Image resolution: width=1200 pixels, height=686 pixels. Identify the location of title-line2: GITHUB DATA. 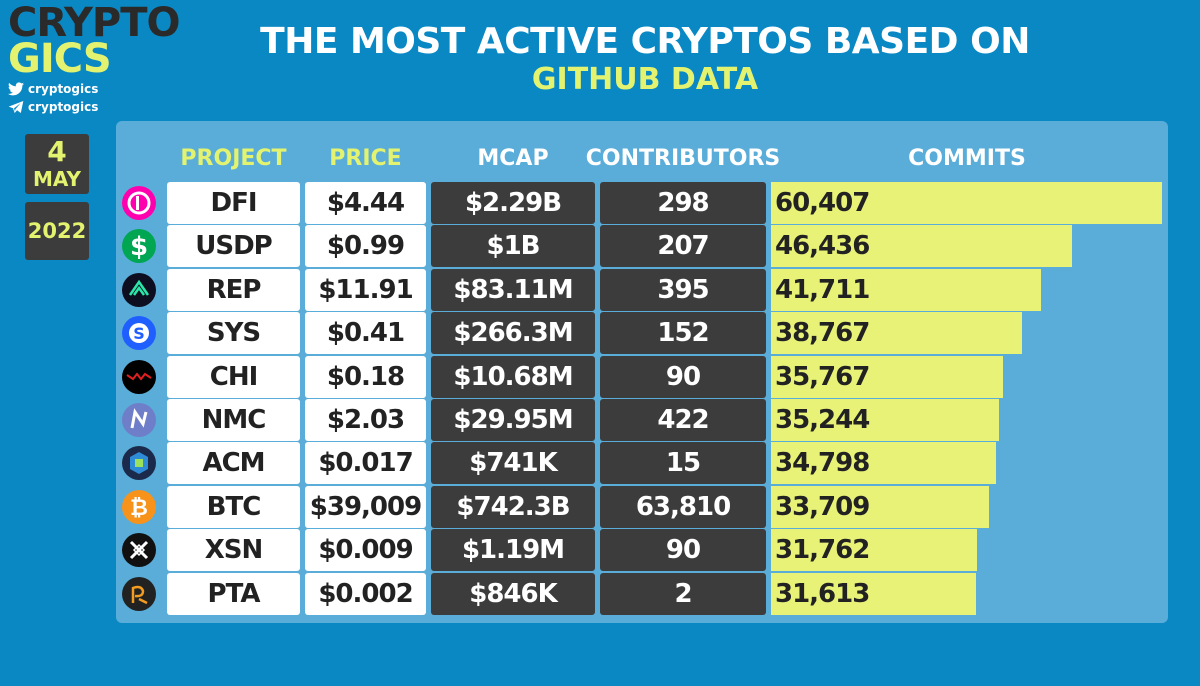
(645, 79).